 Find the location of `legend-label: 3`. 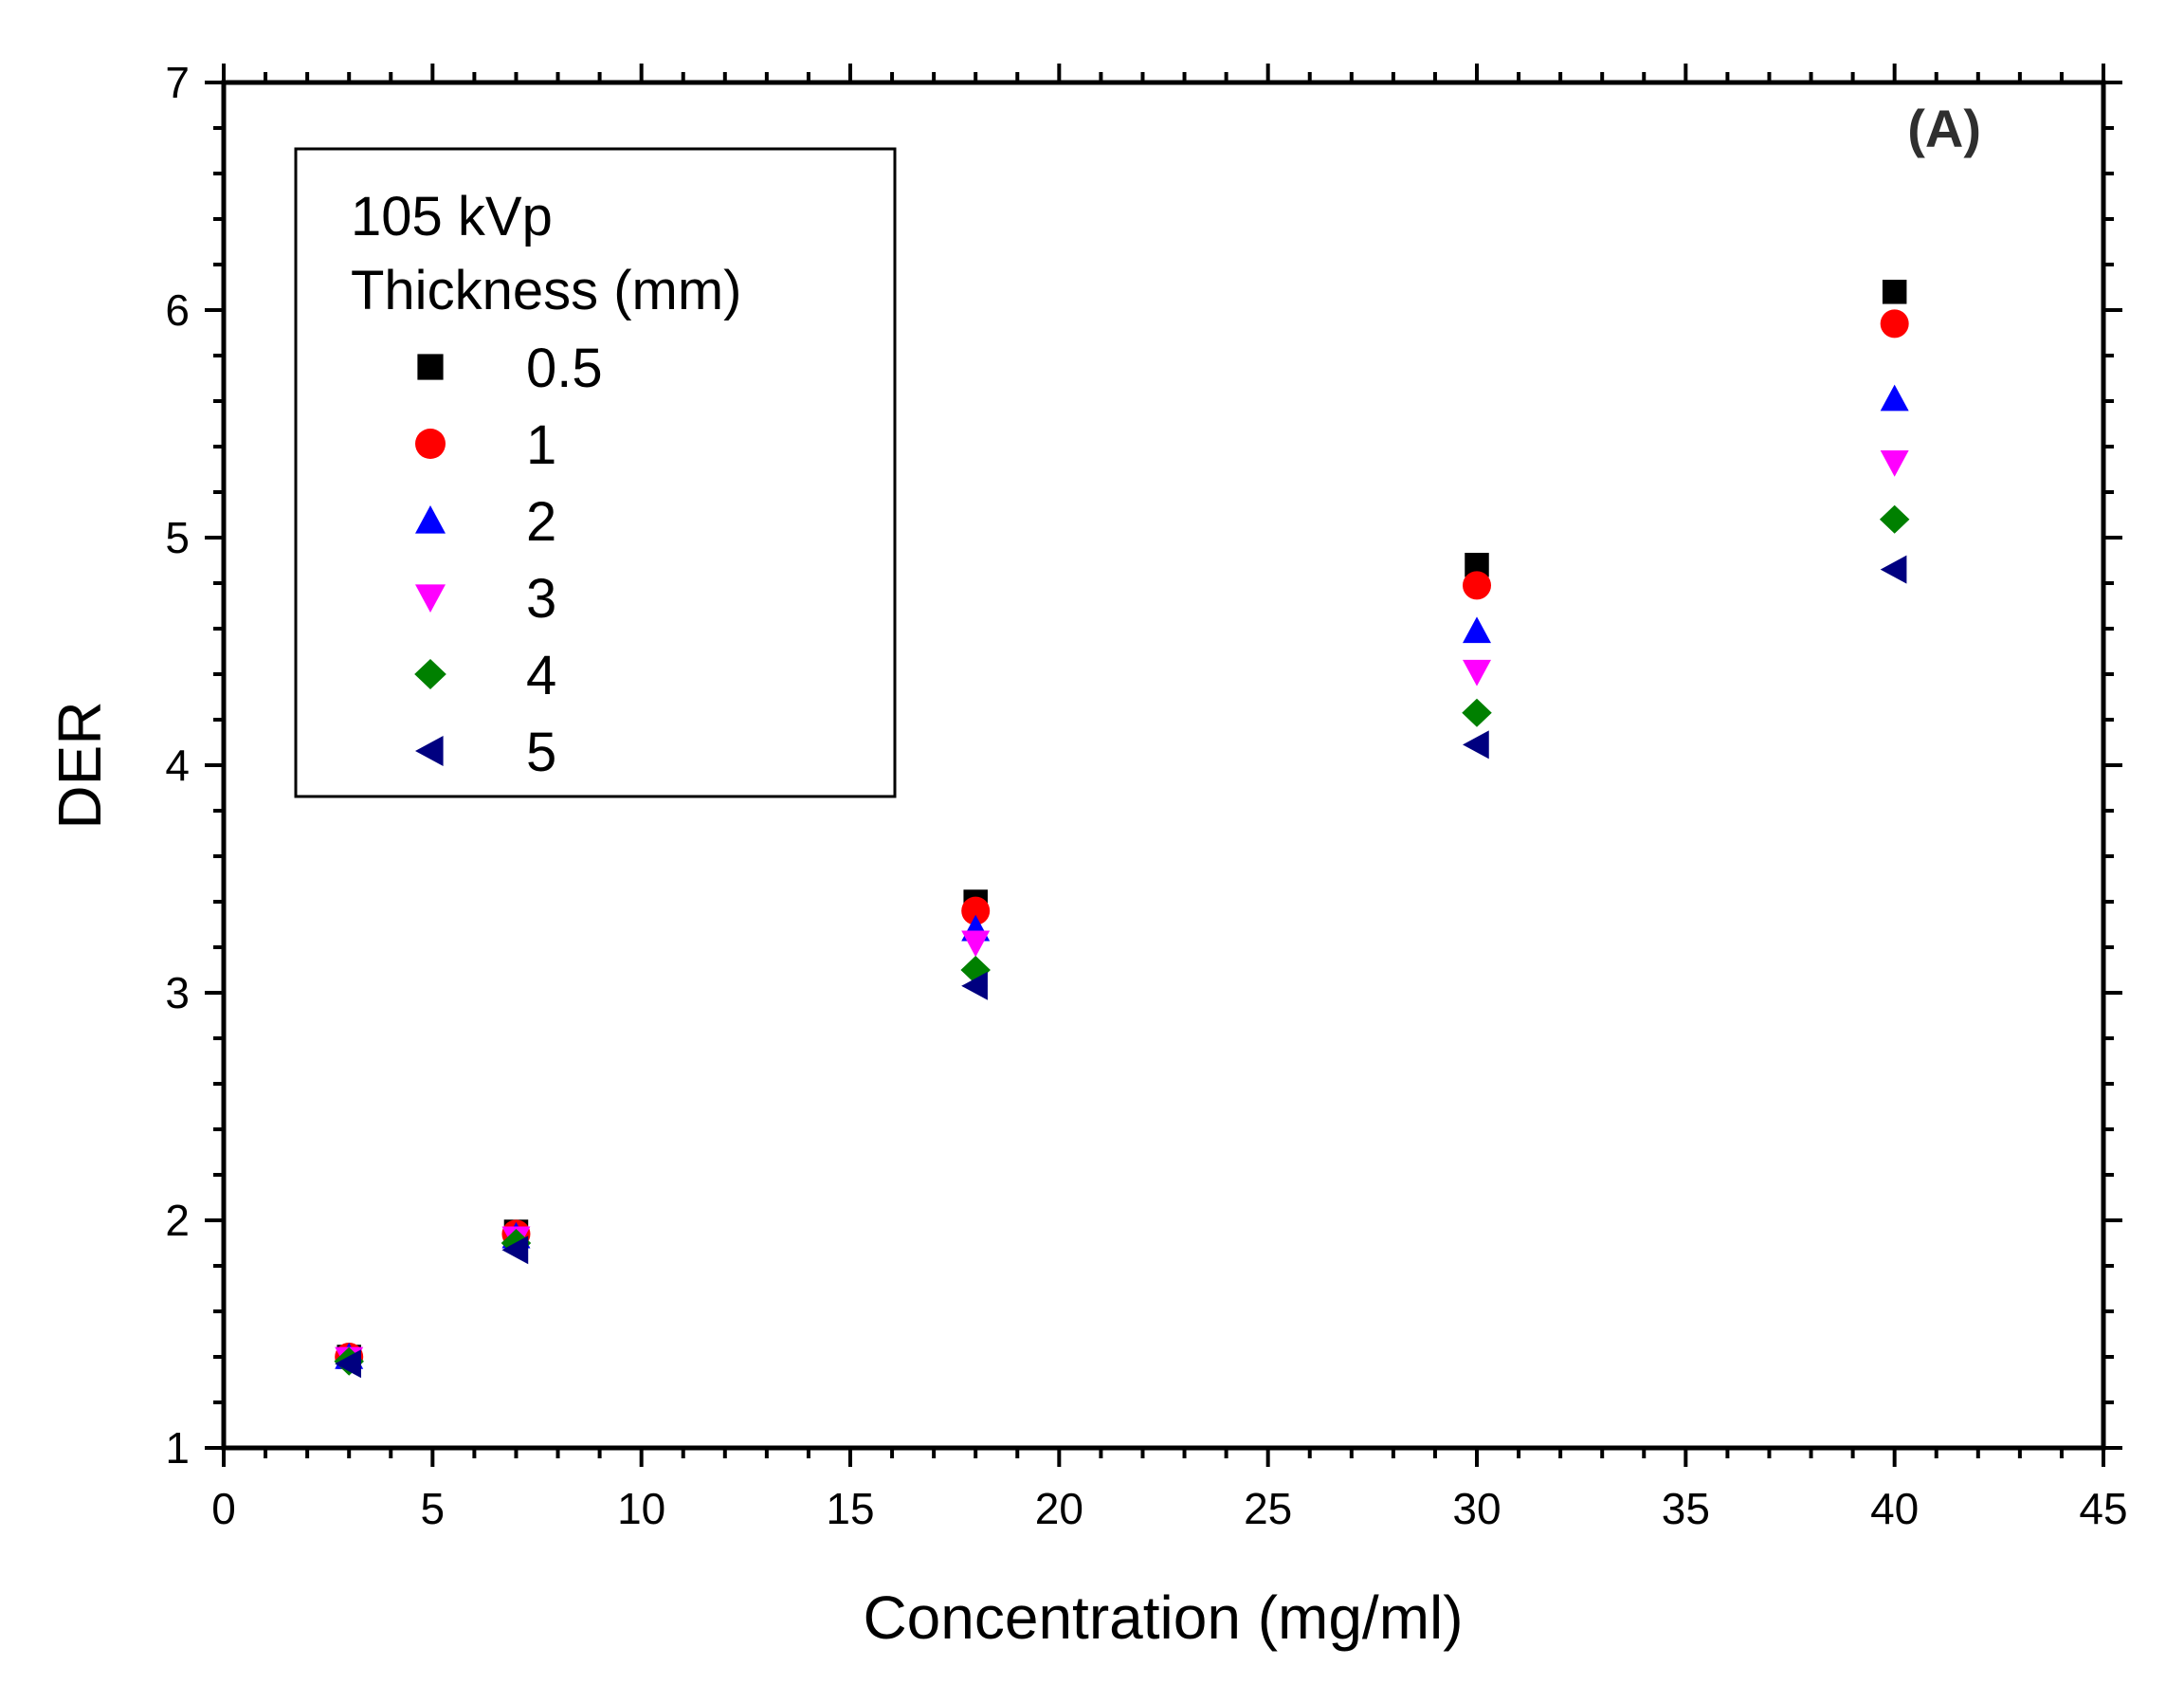

legend-label: 3 is located at coordinates (541, 599).